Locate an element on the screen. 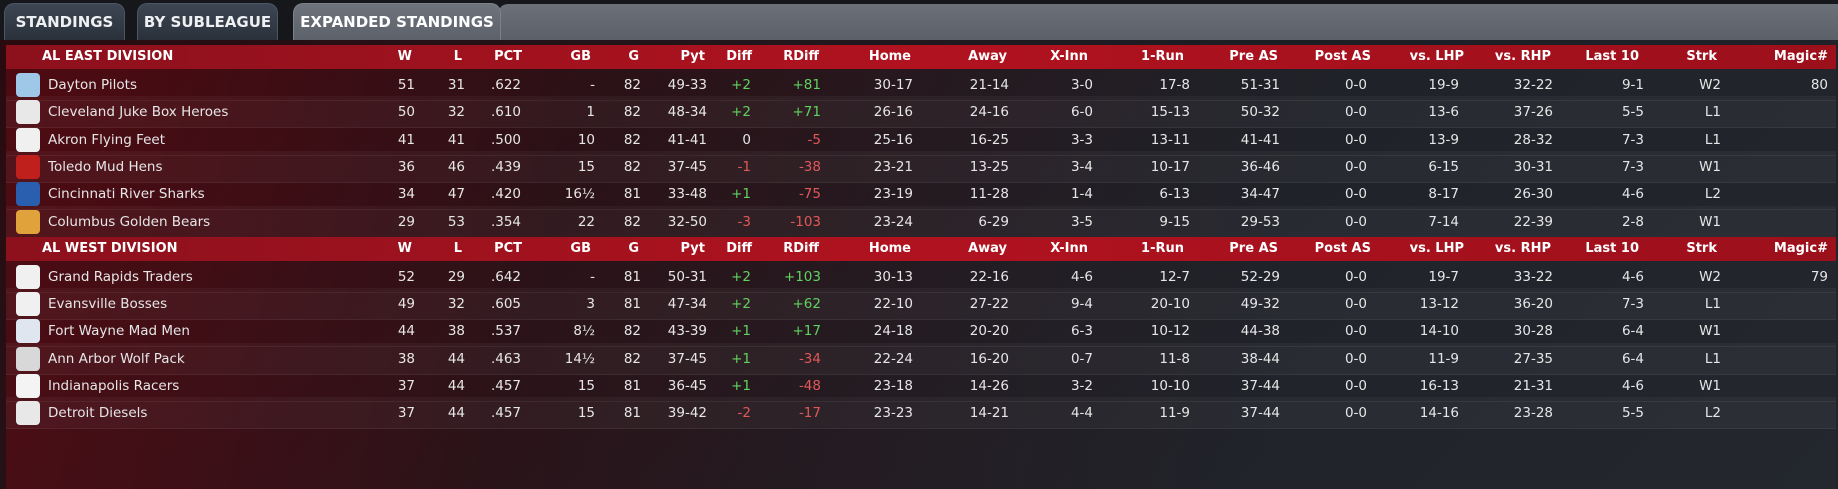 The width and height of the screenshot is (1838, 489). cell-gb: - is located at coordinates (592, 85).